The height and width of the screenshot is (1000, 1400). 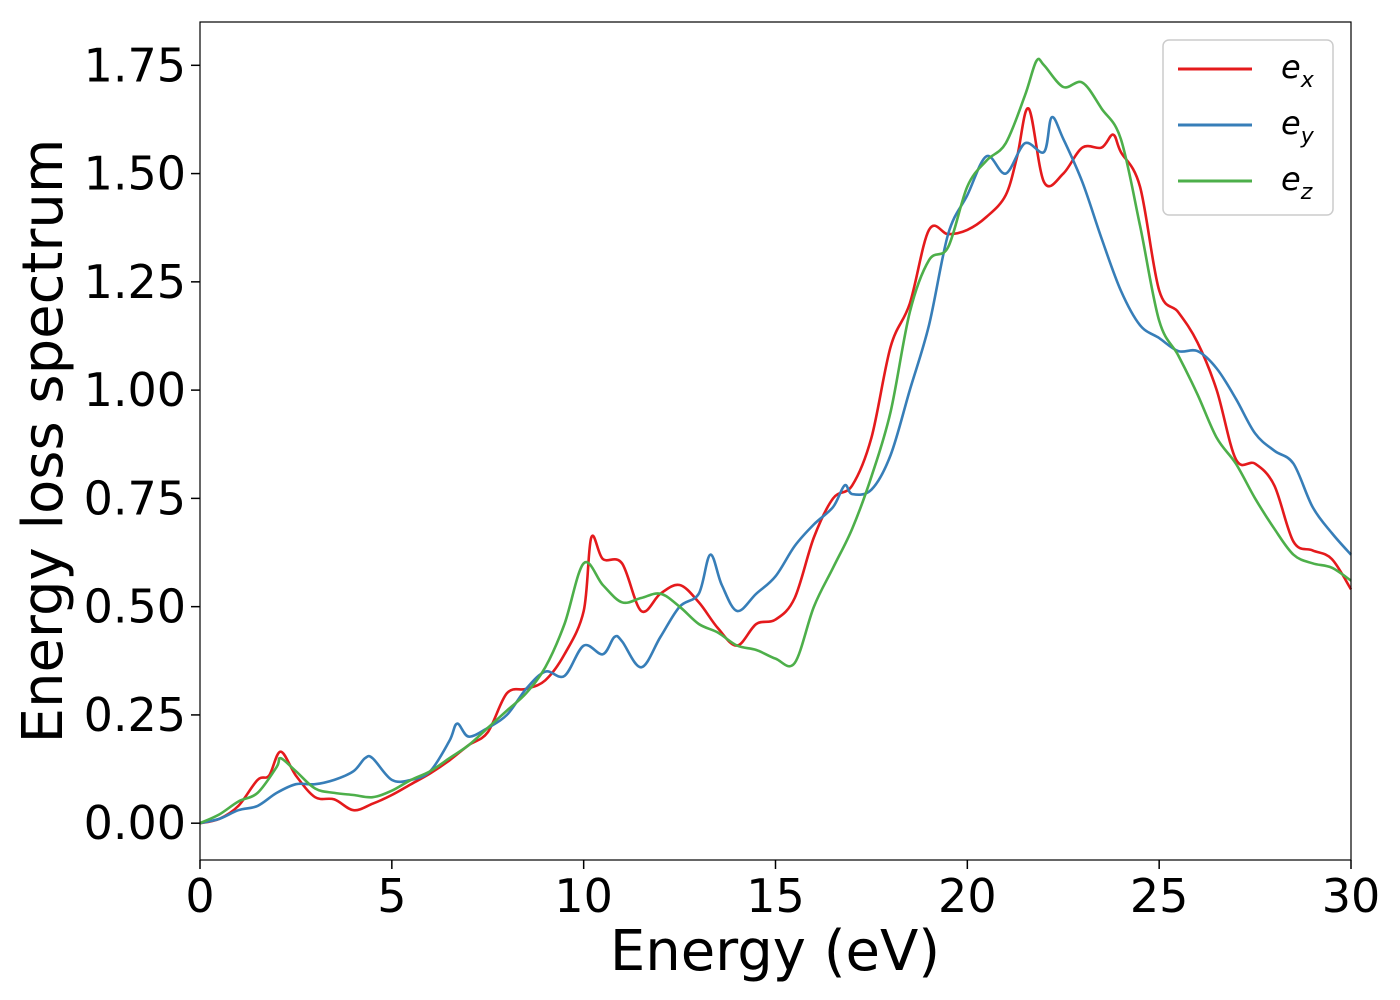 What do you see at coordinates (135, 390) in the screenshot?
I see `y-tick-label: 1.00` at bounding box center [135, 390].